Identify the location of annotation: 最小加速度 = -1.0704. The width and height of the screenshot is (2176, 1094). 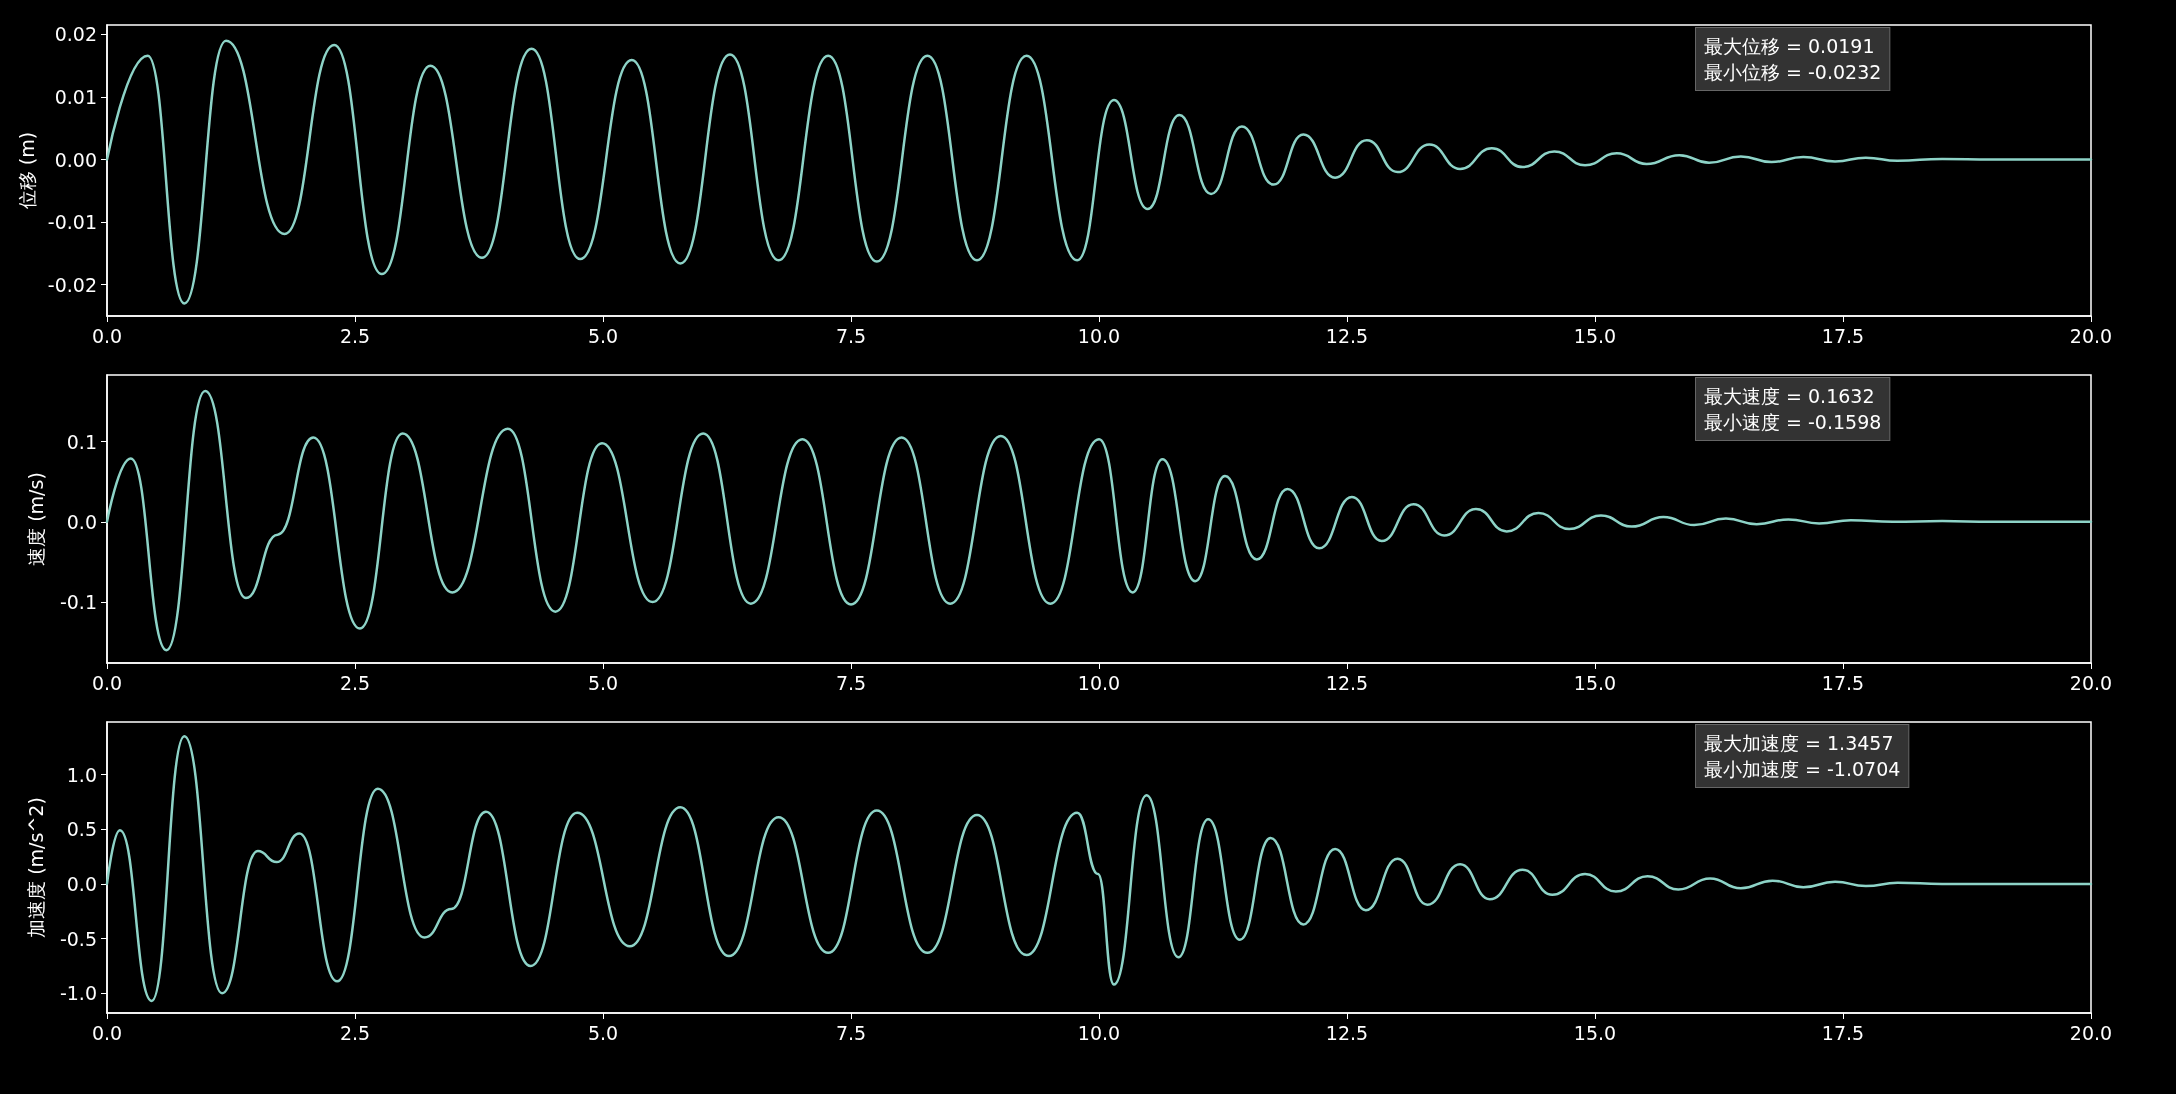
(1802, 769).